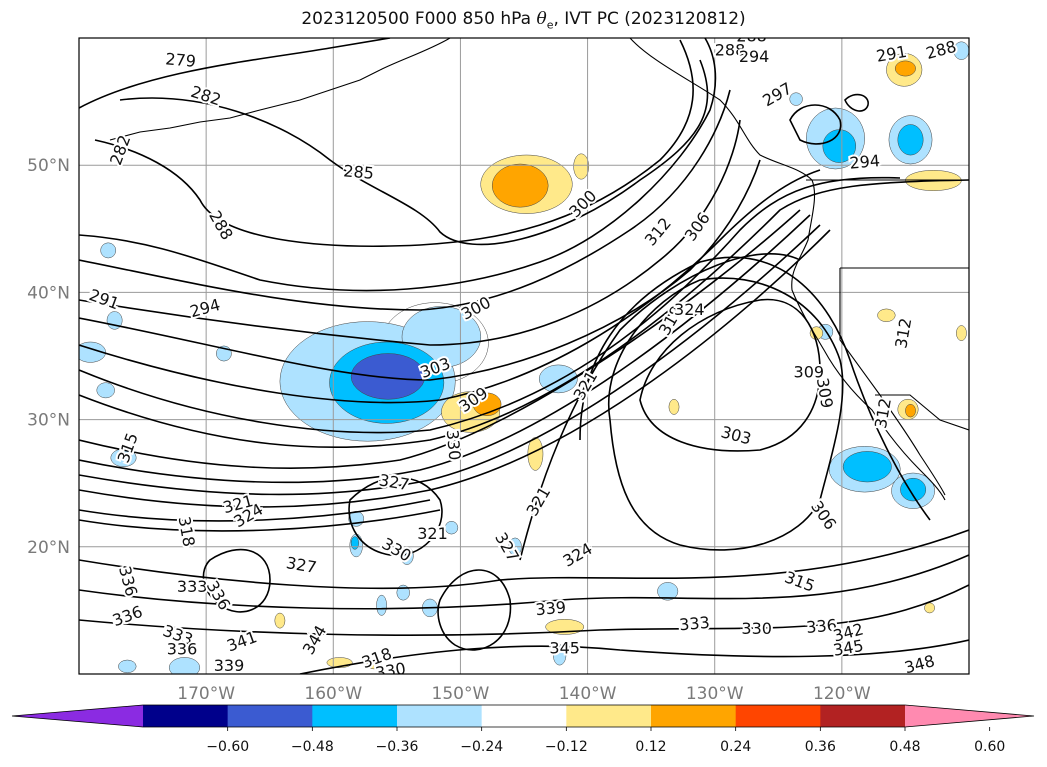 This screenshot has height=767, width=1047. I want to click on title-suffix: , IVT PC (2023120812), so click(649, 19).